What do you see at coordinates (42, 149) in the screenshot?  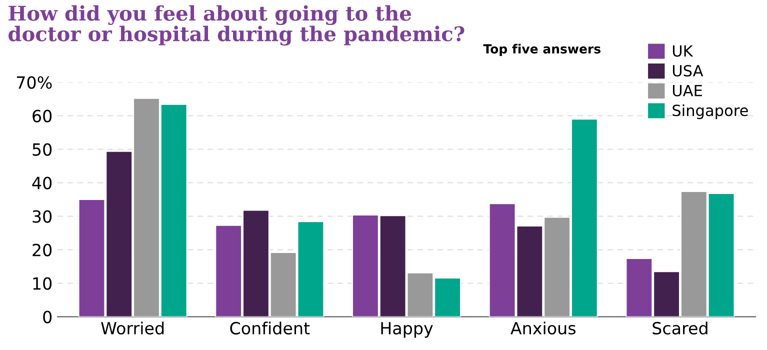 I see `y-tick-label: 50` at bounding box center [42, 149].